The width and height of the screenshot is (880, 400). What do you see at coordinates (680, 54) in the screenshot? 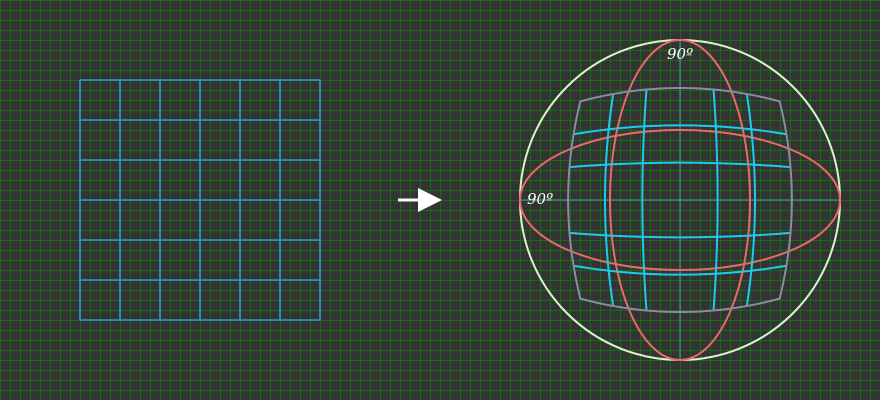
I see `vertical-fov-label: 90º` at bounding box center [680, 54].